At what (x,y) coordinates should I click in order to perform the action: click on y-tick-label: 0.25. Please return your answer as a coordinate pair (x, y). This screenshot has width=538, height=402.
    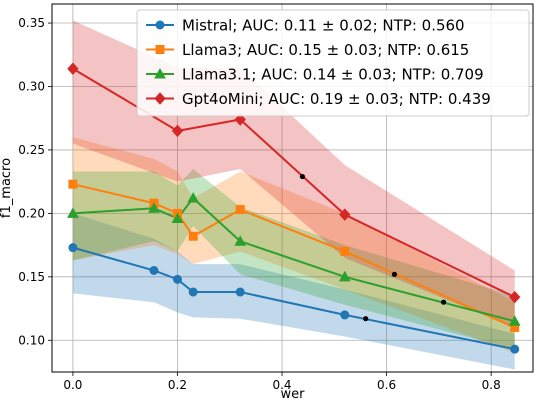
    Looking at the image, I should click on (31, 150).